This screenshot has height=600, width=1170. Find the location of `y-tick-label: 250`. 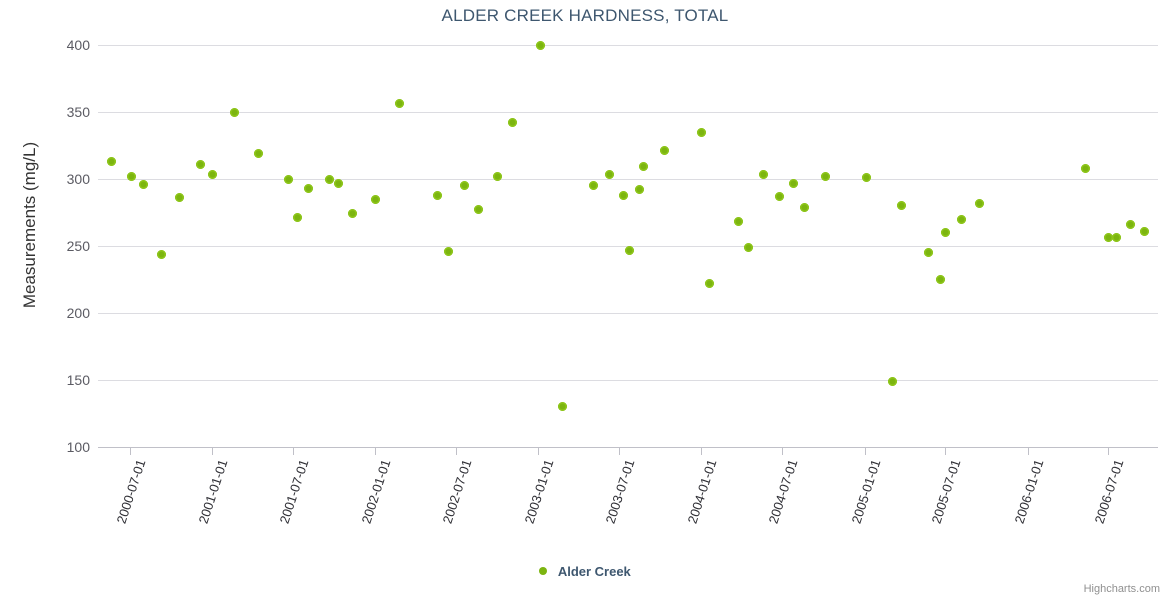

y-tick-label: 250 is located at coordinates (78, 246).